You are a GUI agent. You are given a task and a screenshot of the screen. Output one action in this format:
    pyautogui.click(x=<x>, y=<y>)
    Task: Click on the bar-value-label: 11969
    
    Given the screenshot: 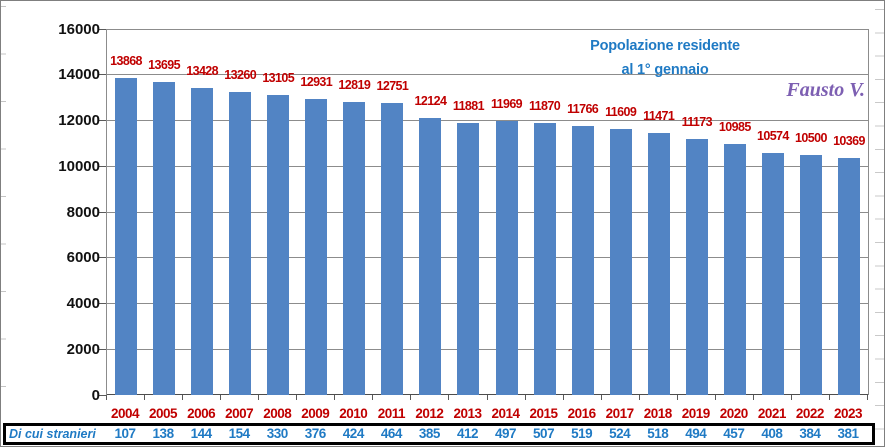 What is the action you would take?
    pyautogui.click(x=506, y=104)
    